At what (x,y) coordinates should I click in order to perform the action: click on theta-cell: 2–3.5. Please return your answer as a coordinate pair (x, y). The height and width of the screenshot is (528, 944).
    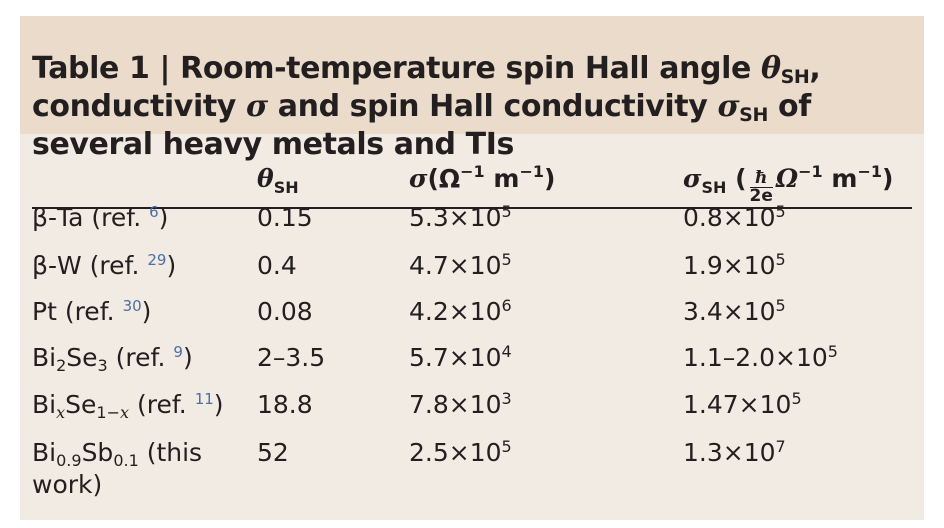
    Looking at the image, I should click on (291, 357).